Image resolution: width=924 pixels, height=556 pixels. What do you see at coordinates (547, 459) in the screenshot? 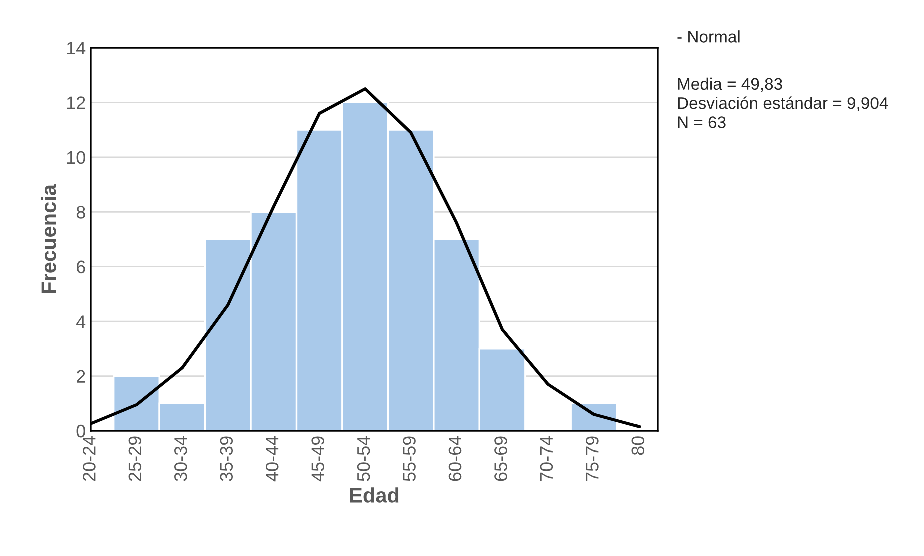
I see `x-tick-label: 70-74` at bounding box center [547, 459].